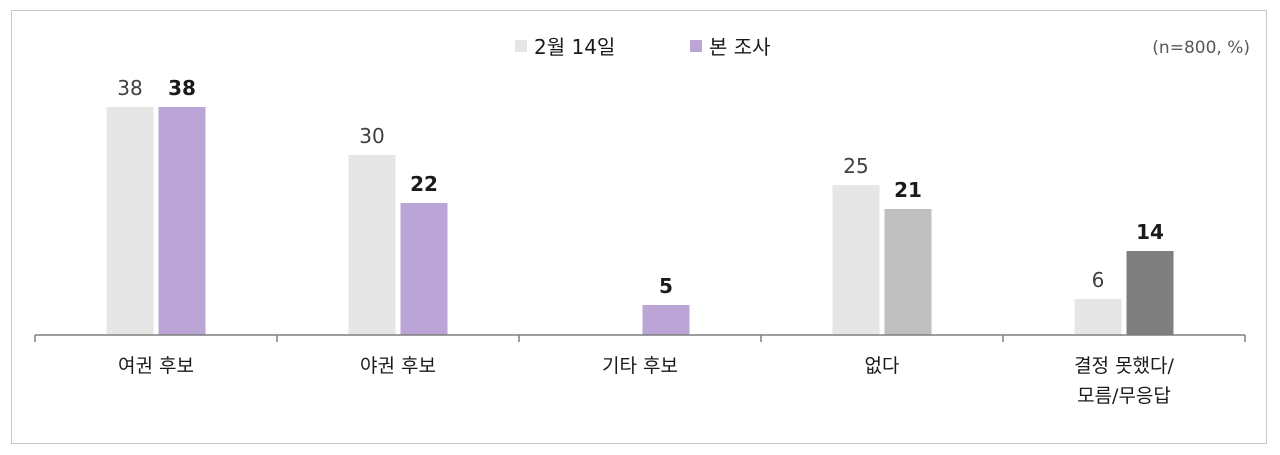  What do you see at coordinates (696, 46) in the screenshot?
I see `legend-swatch-current` at bounding box center [696, 46].